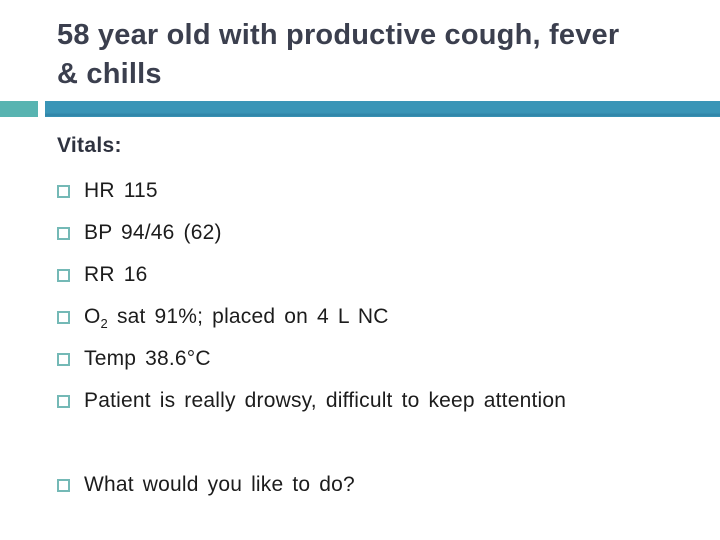 This screenshot has height=540, width=720. I want to click on question-text: What would you like to do?, so click(219, 484).